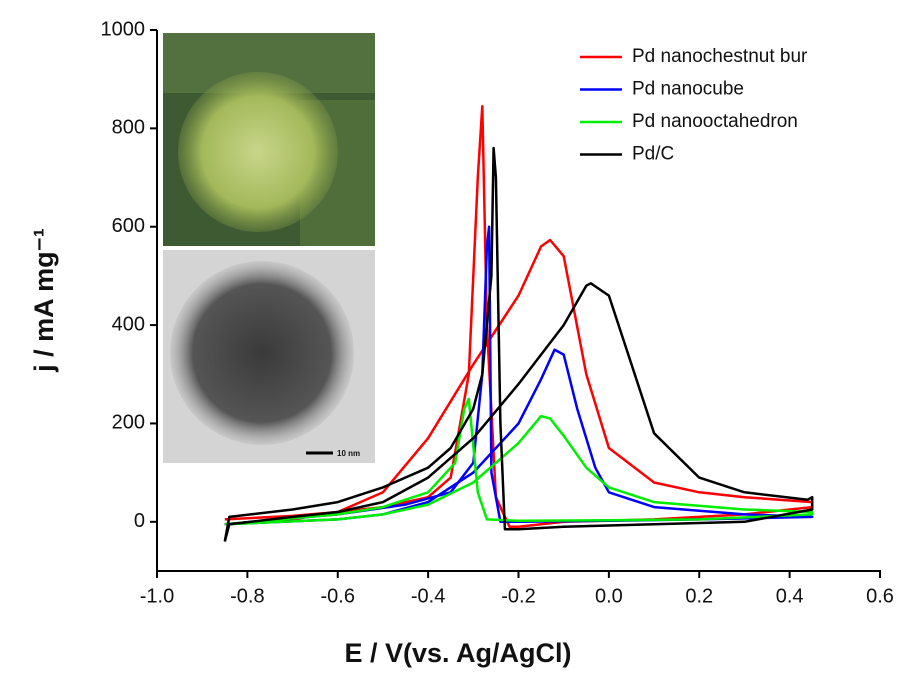  Describe the element at coordinates (139, 521) in the screenshot. I see `y-tick-label: 0` at that location.